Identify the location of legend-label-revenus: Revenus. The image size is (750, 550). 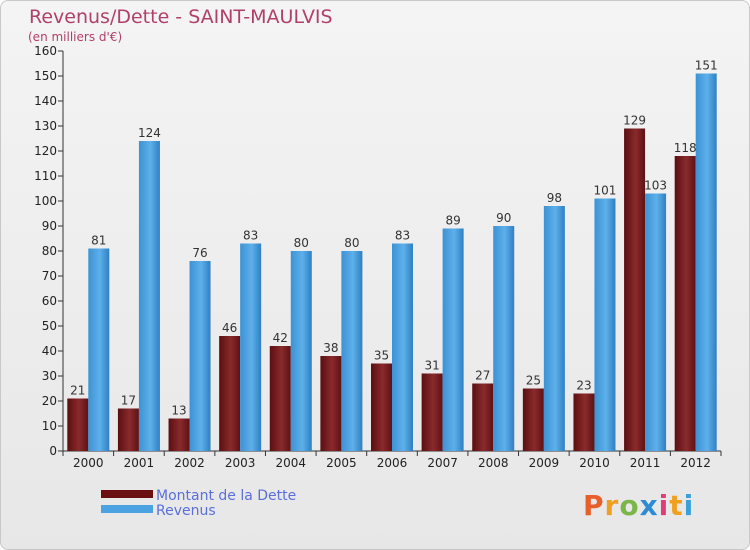
(186, 511).